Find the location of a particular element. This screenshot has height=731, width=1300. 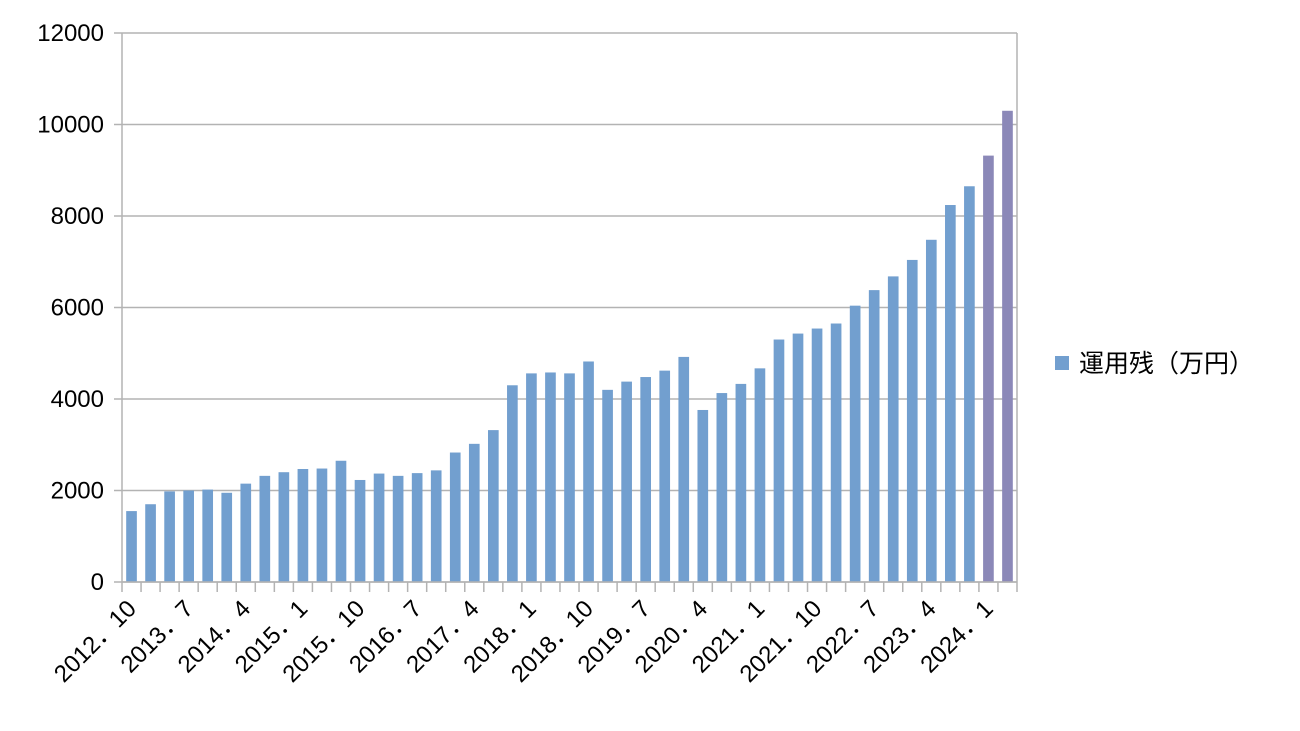

legend: 運用残（万円） is located at coordinates (1154, 364).